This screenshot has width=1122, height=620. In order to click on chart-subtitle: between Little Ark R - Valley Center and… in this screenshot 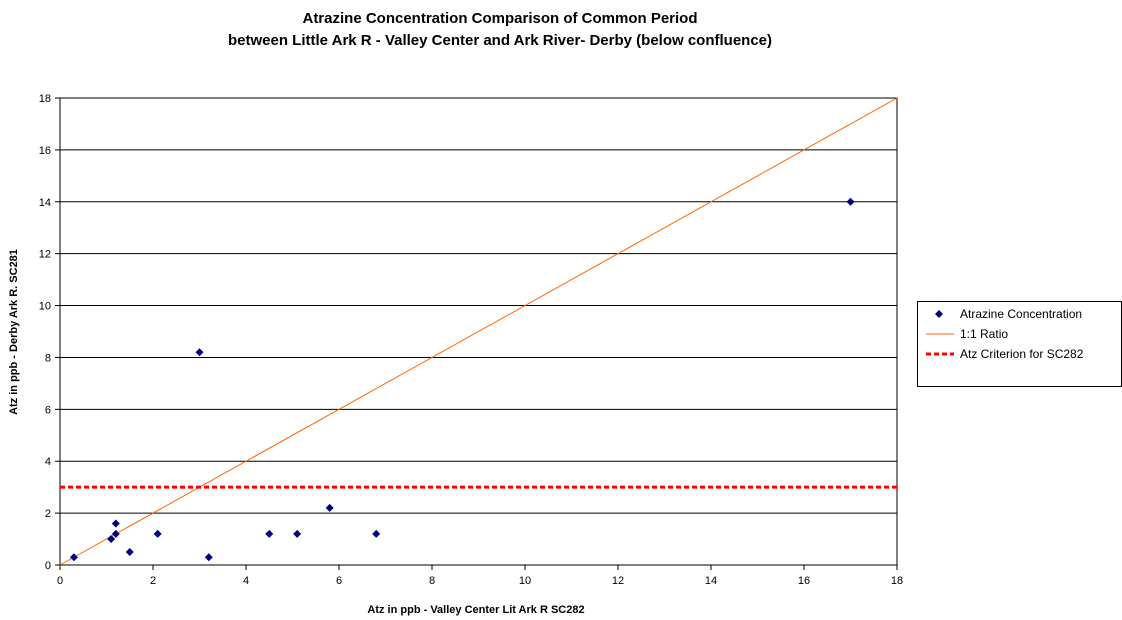, I will do `click(500, 40)`.